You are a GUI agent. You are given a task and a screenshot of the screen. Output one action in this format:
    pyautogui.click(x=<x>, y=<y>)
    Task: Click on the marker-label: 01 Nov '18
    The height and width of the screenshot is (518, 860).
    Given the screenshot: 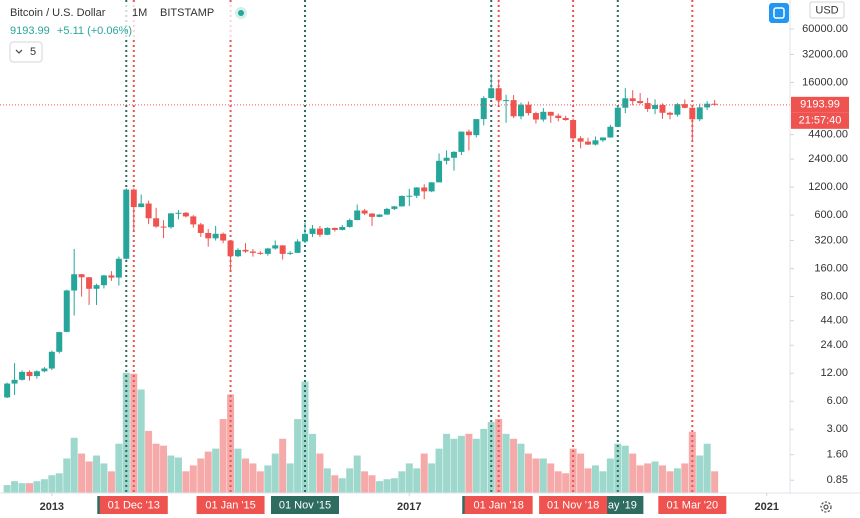 What is the action you would take?
    pyautogui.click(x=573, y=505)
    